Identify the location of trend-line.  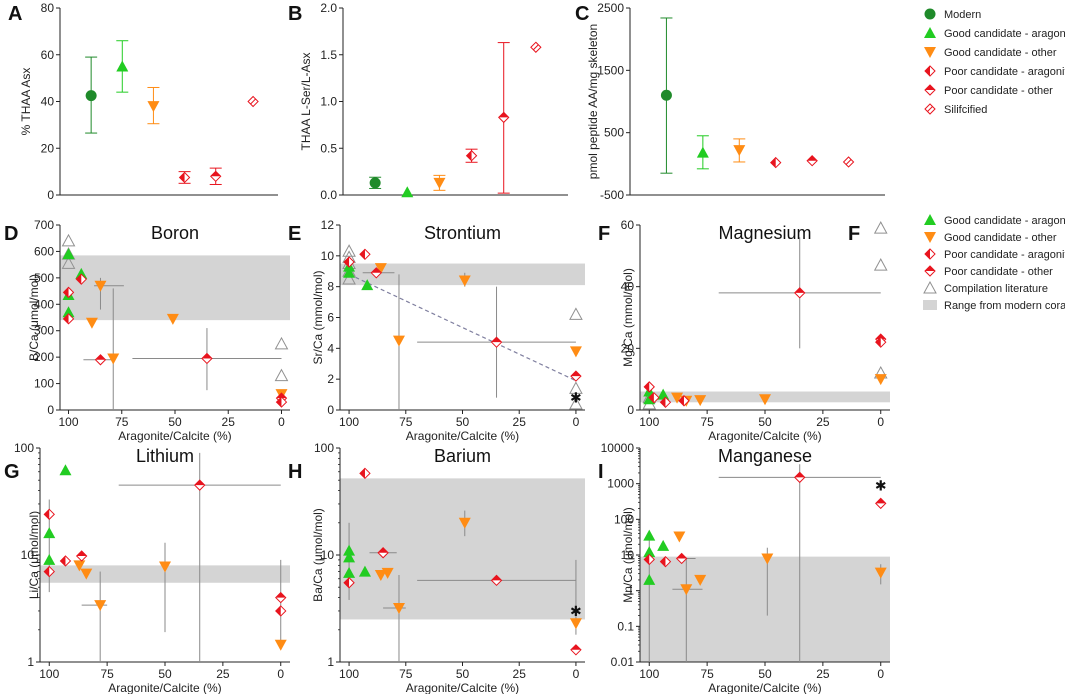
(462, 327).